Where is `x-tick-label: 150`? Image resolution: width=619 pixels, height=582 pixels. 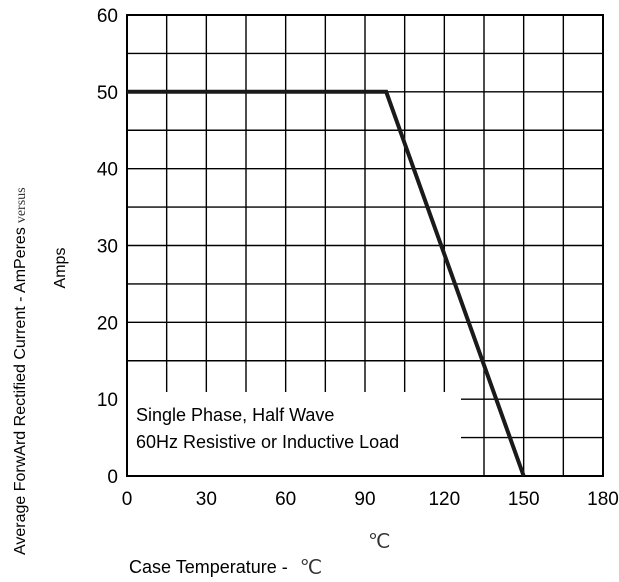
x-tick-label: 150 is located at coordinates (524, 499).